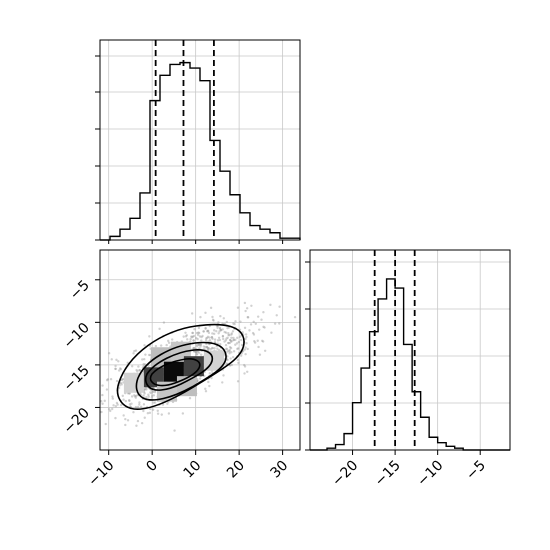 Image resolution: width=550 pixels, height=550 pixels. What do you see at coordinates (410, 364) in the screenshot?
I see `hist-y-step-line` at bounding box center [410, 364].